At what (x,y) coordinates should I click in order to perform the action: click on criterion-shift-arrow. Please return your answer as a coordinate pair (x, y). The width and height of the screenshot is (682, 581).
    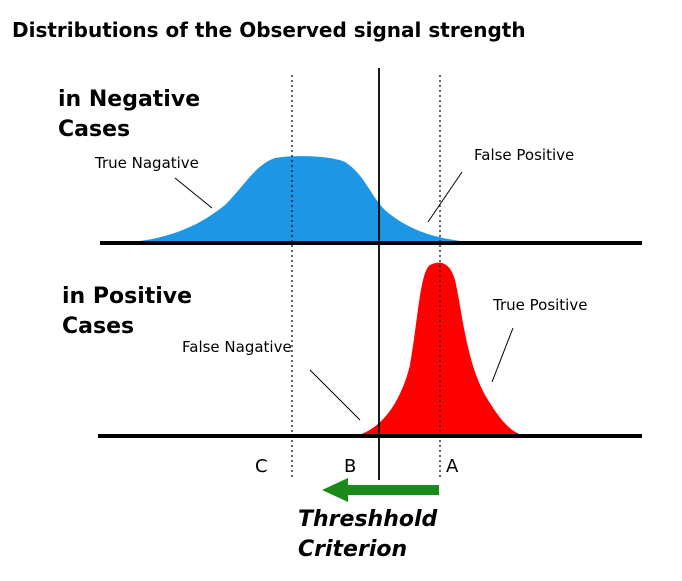
    Looking at the image, I should click on (380, 490).